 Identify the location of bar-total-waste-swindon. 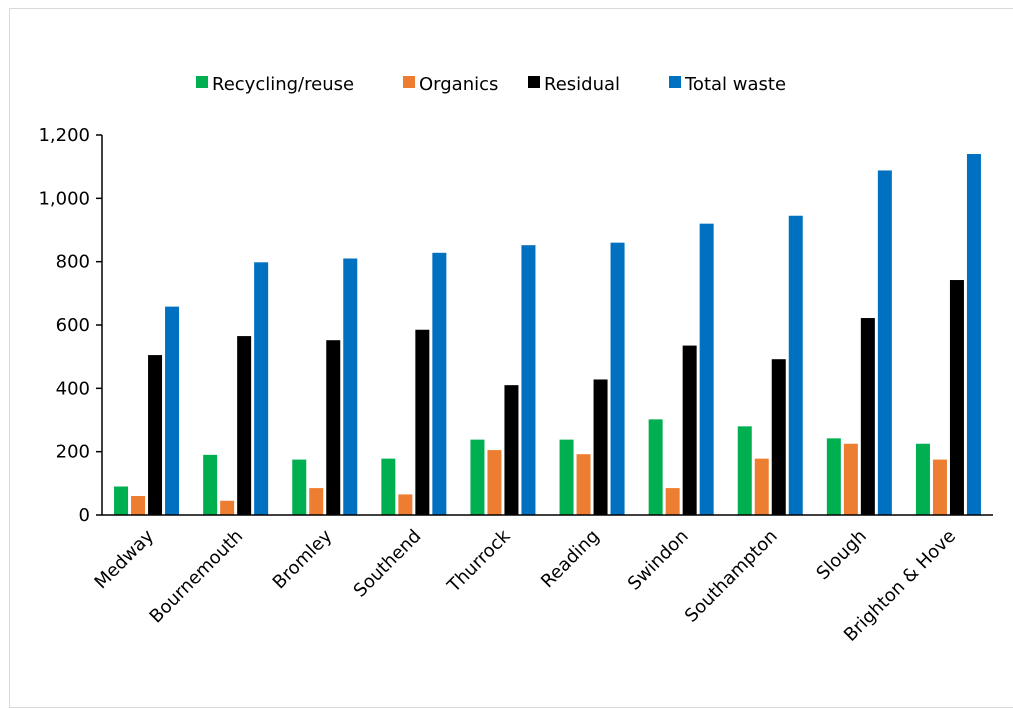
(706, 369).